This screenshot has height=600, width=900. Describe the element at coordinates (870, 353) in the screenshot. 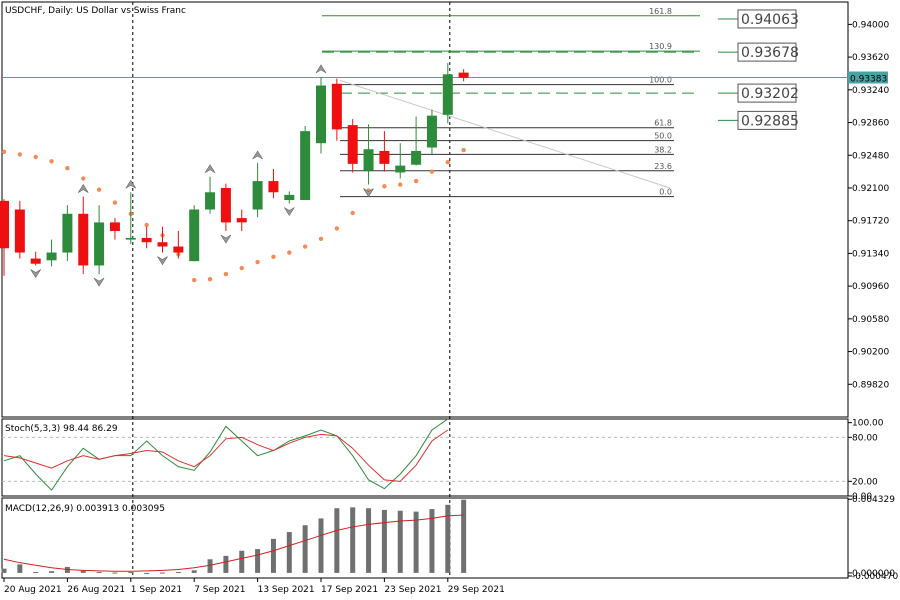

I see `price-tick-label: 0.90200` at that location.